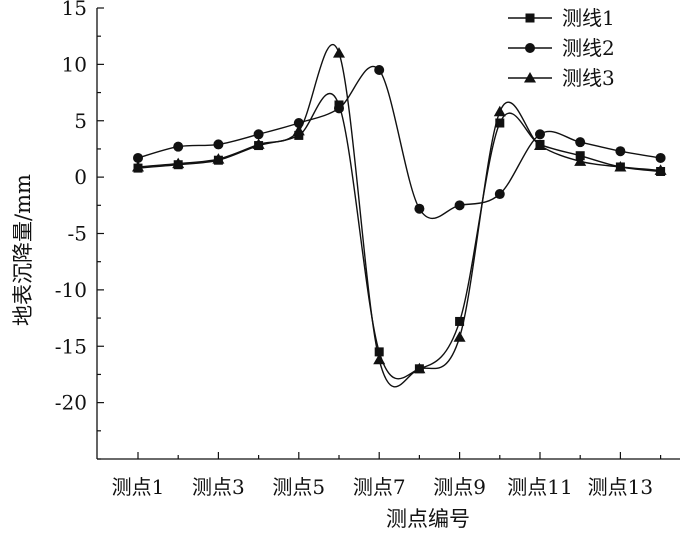 This screenshot has height=543, width=700. I want to click on x-axis-label: 测点编号, so click(428, 519).